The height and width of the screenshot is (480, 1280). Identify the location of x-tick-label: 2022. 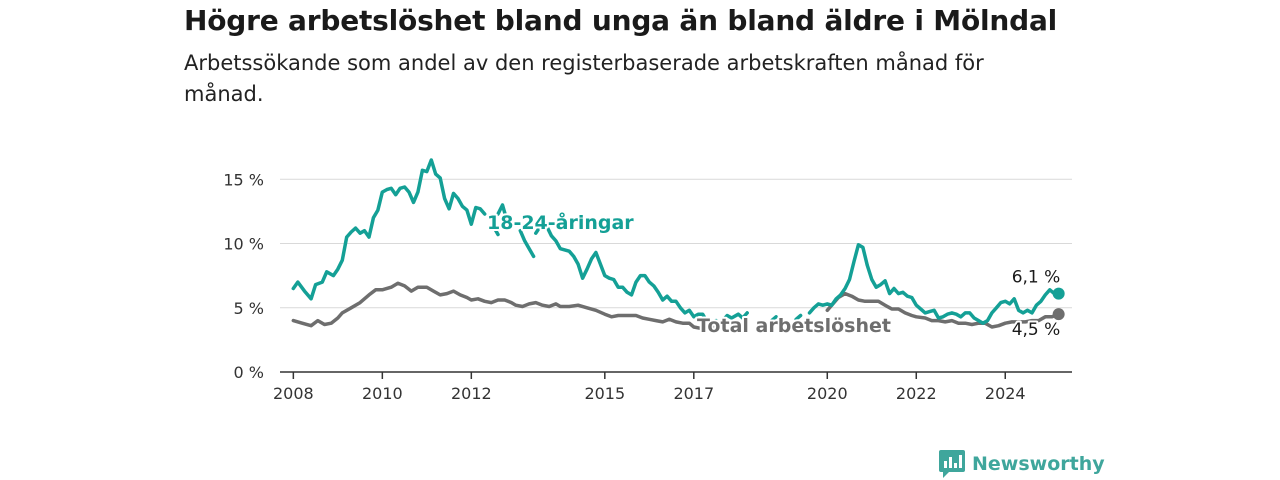
(916, 393).